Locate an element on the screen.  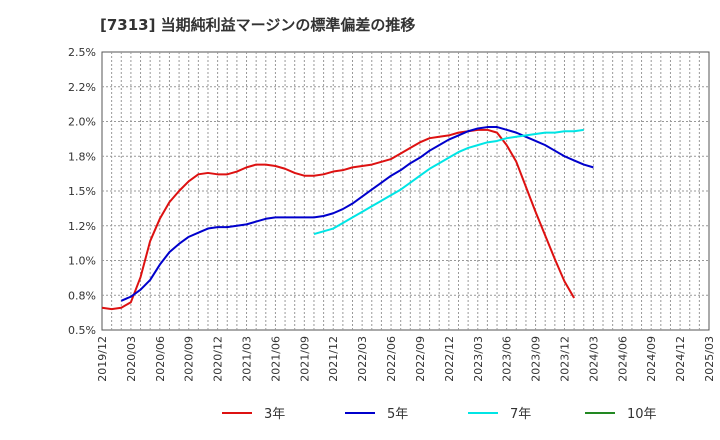
y-tick-label: 0.5% is located at coordinates (82, 330).